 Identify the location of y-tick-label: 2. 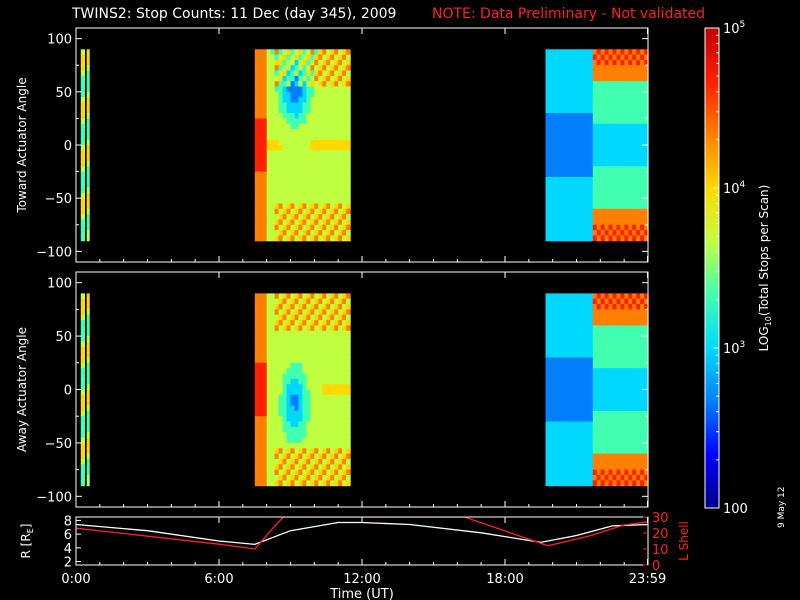
(68, 563).